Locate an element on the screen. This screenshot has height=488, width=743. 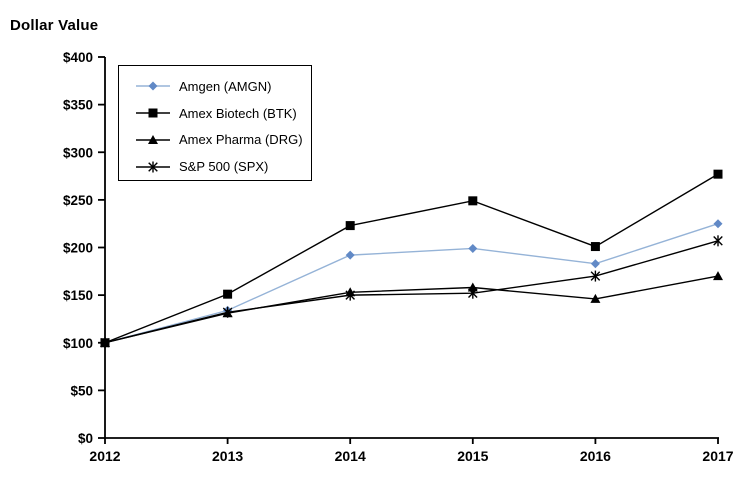
y-tick-label: $300 is located at coordinates (78, 152).